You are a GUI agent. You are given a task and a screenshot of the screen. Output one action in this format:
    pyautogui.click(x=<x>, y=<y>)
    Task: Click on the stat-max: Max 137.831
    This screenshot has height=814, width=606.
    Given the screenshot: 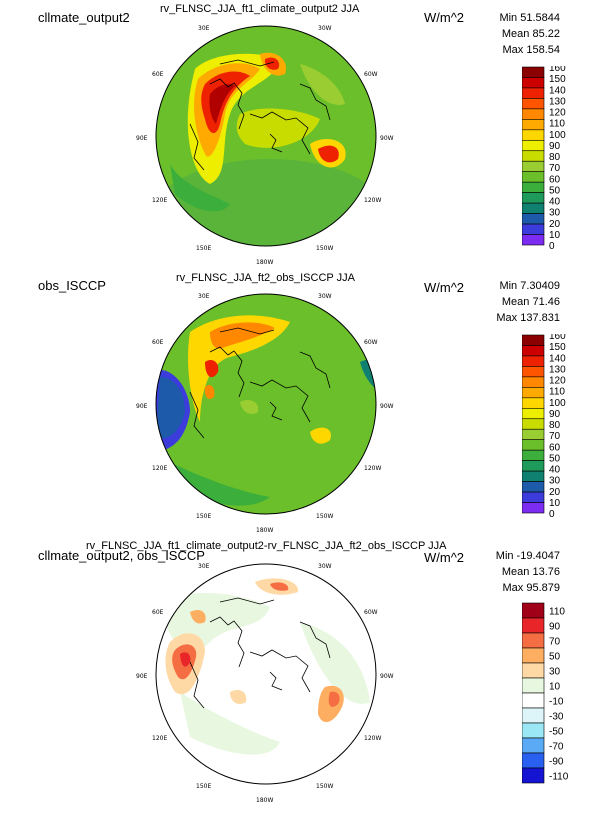 What is the action you would take?
    pyautogui.click(x=528, y=318)
    